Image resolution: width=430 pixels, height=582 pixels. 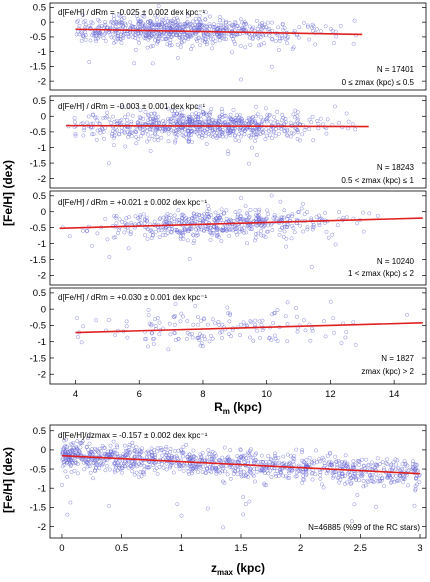 I want to click on x-axis-label-bottom-sub: max, so click(x=225, y=572).